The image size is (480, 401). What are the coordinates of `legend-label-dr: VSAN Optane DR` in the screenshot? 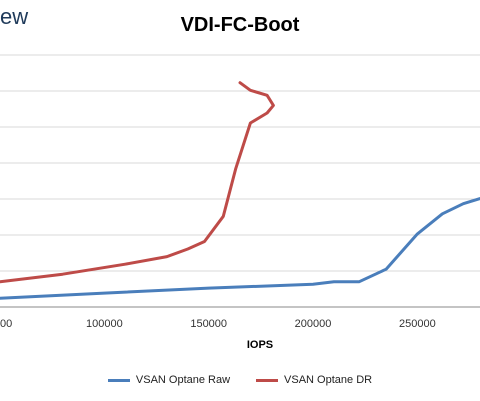 It's located at (328, 380).